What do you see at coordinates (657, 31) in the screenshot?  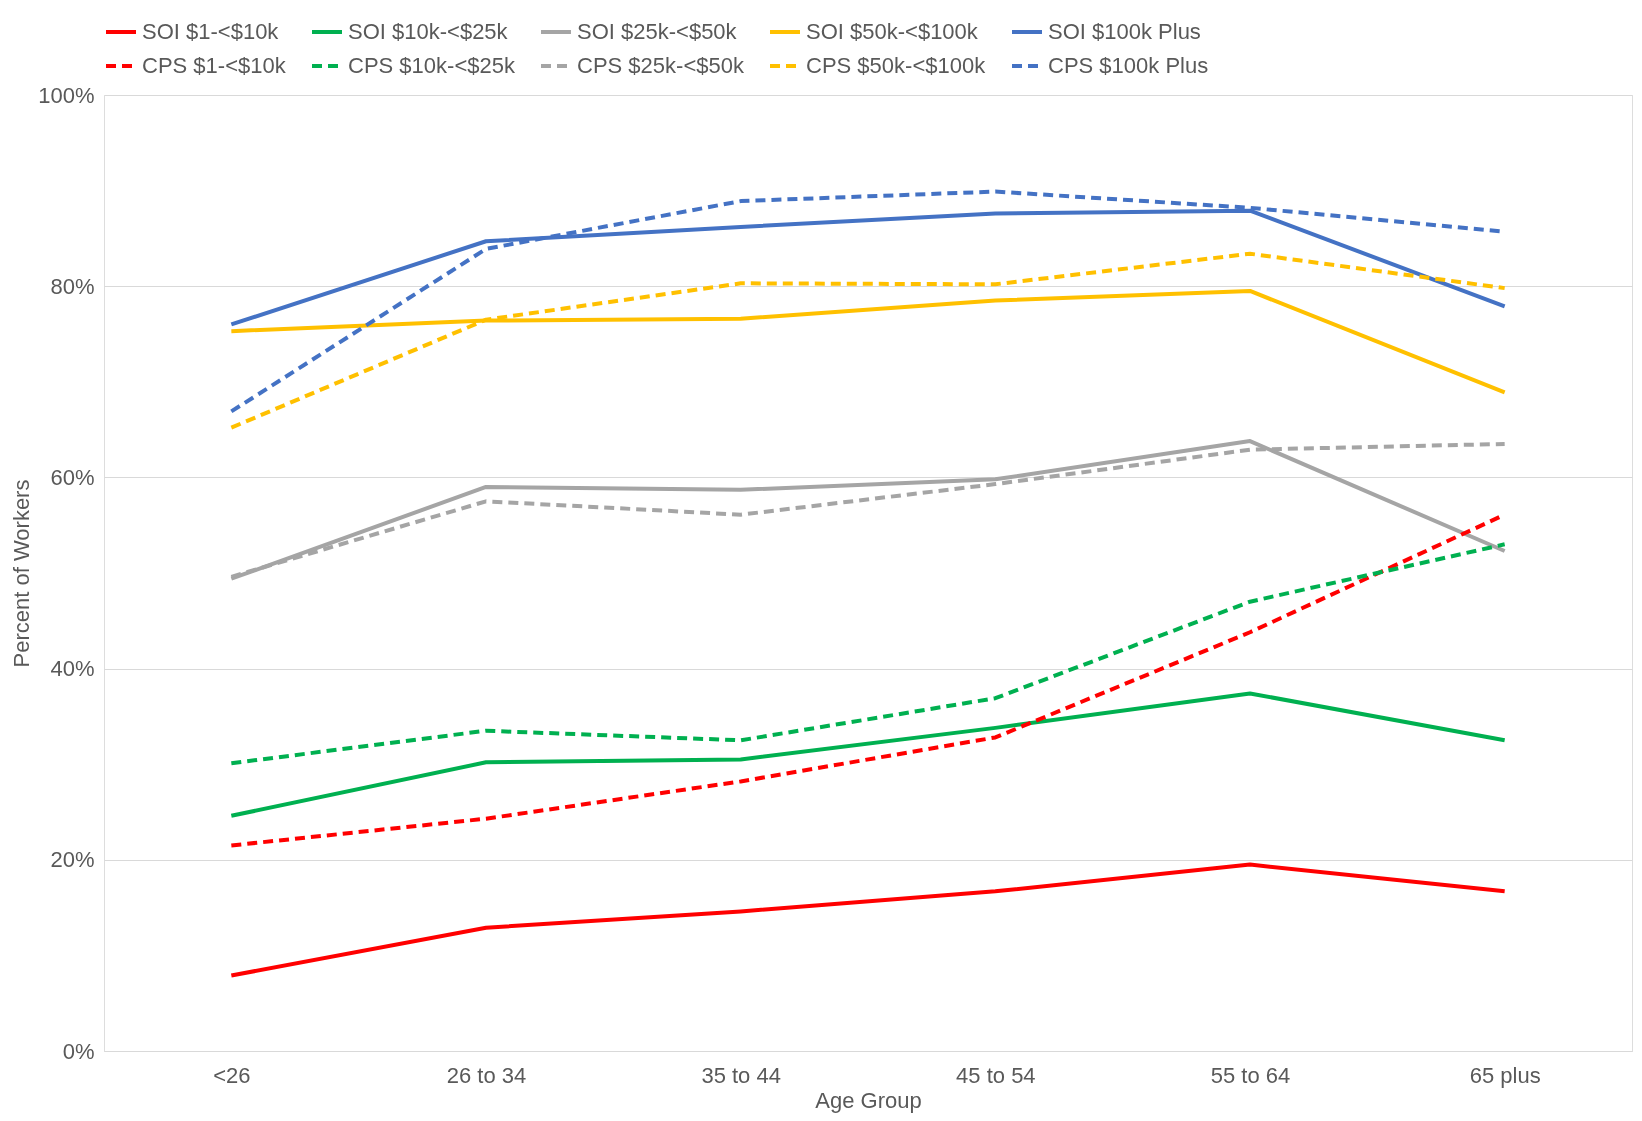 I see `legend-label: SOI $25k-<$50k` at bounding box center [657, 31].